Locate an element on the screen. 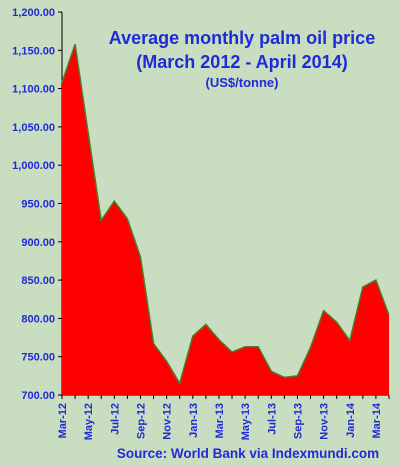  x-tick-label: Jul-13 is located at coordinates (272, 419).